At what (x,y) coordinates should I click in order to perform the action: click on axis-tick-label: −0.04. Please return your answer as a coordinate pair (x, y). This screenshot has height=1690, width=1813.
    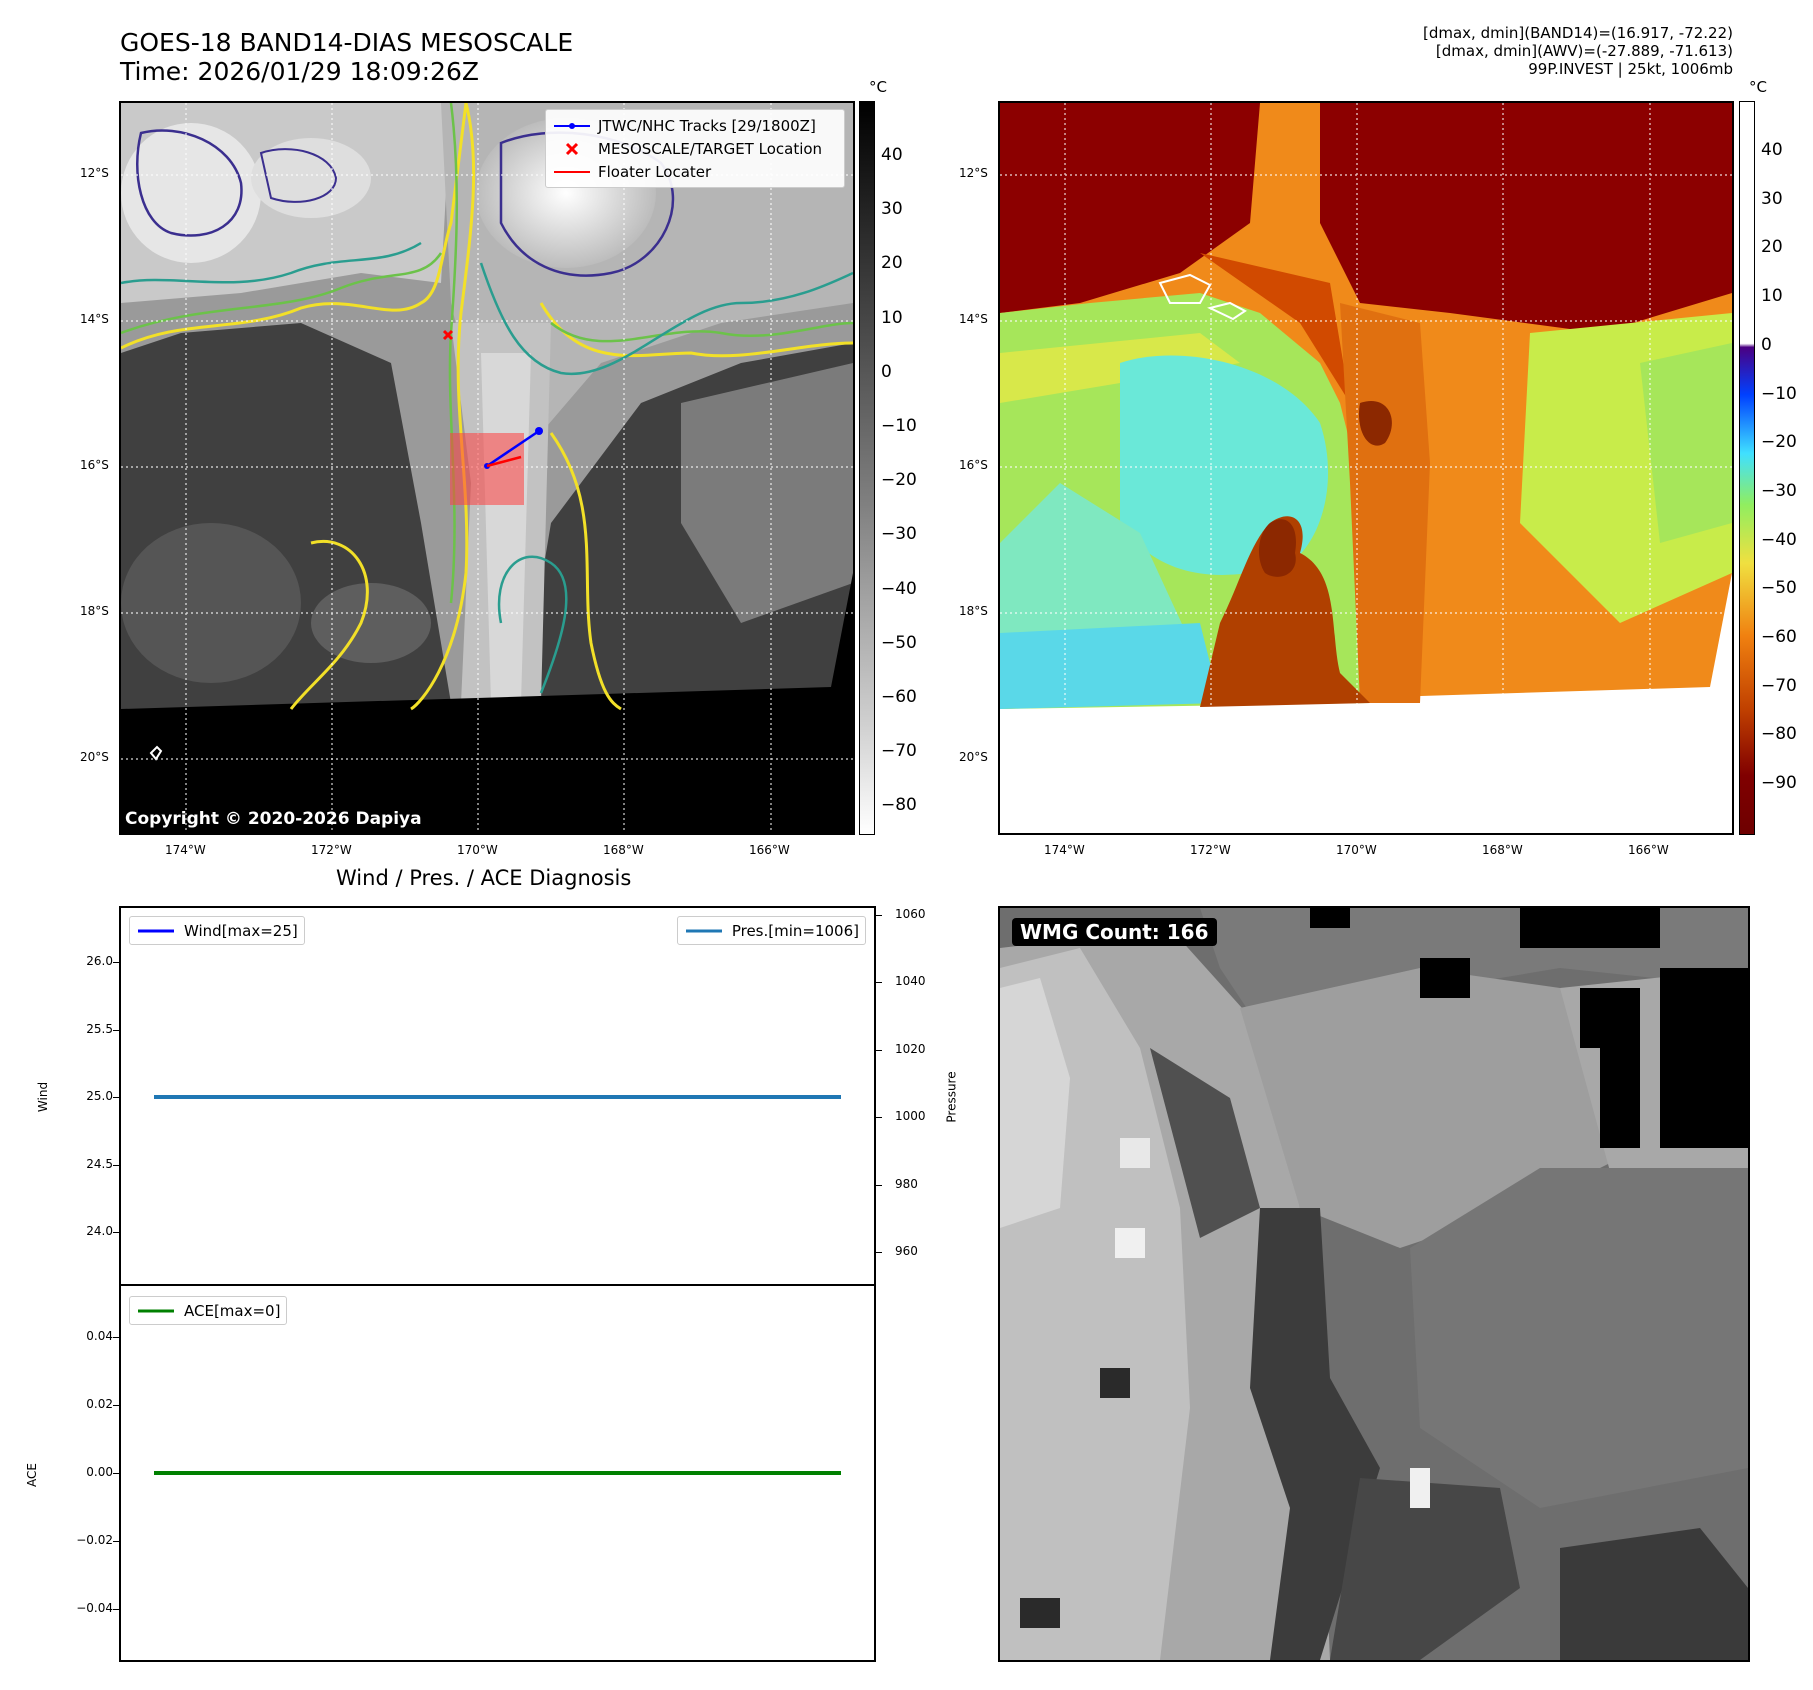
    Looking at the image, I should click on (94, 1608).